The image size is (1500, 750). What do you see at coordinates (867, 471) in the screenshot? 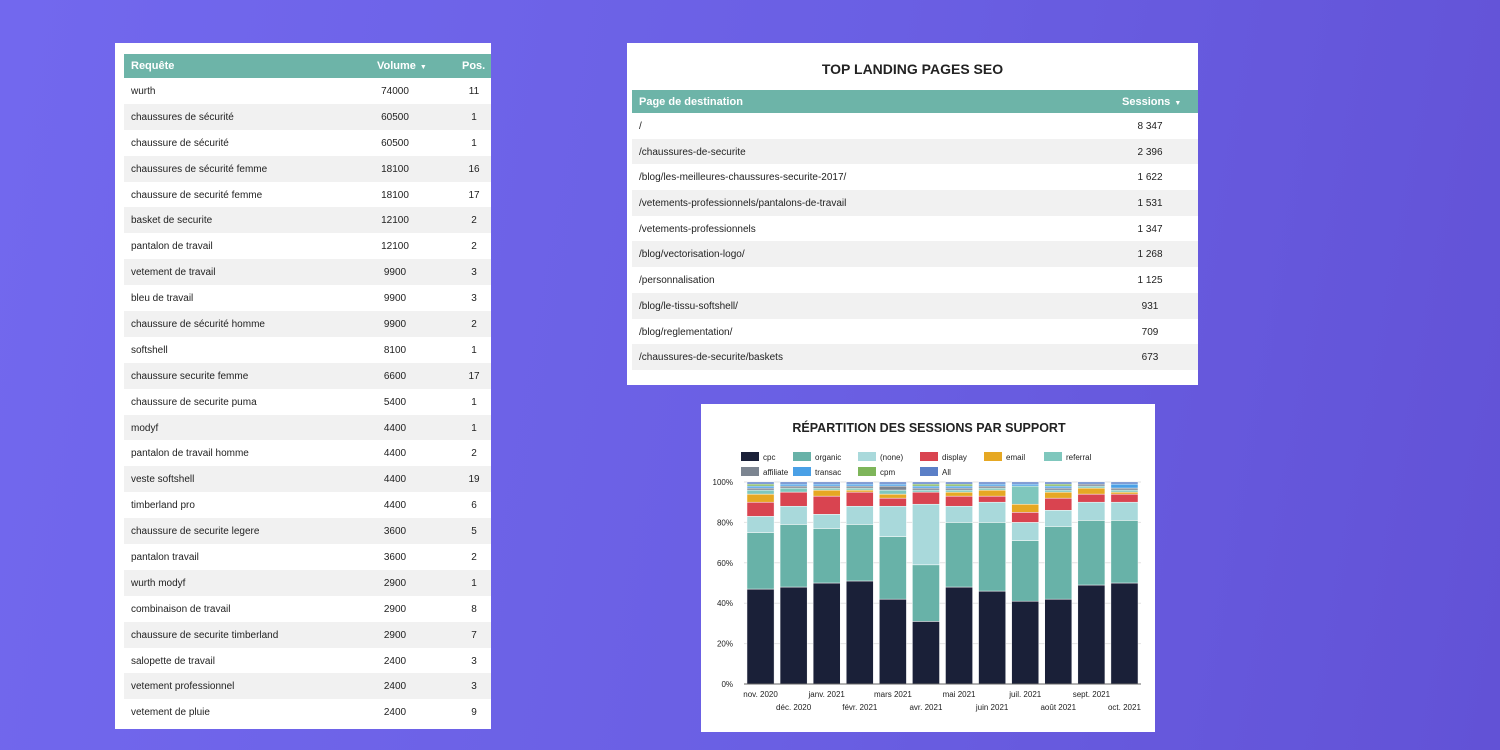
I see `legend-swatch-cpm` at bounding box center [867, 471].